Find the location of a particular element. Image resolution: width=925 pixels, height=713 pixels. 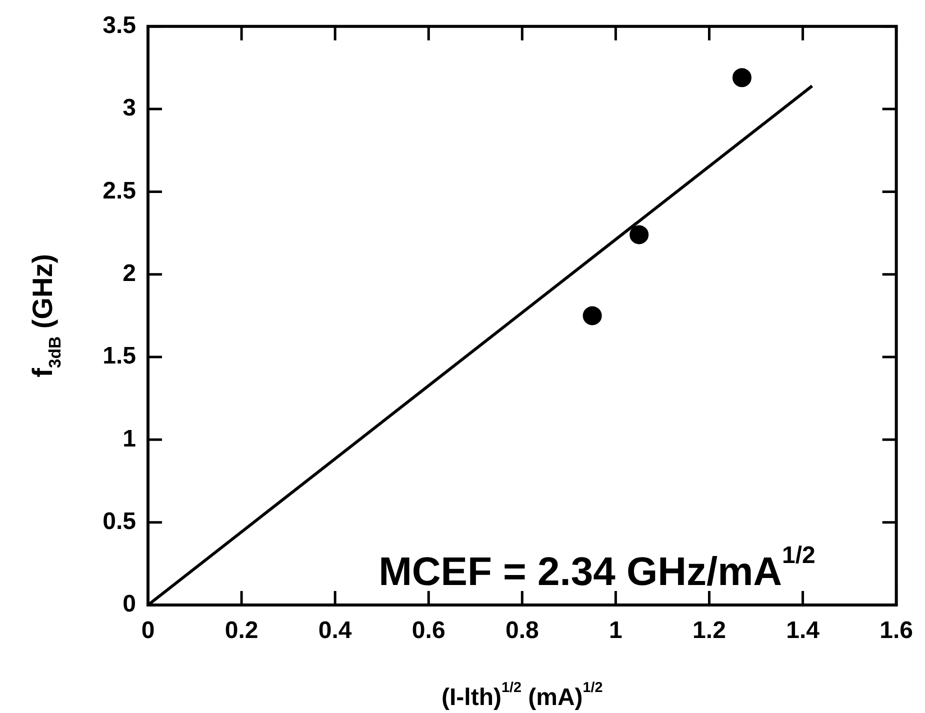

y-tick-label: 2.5 is located at coordinates (119, 190).